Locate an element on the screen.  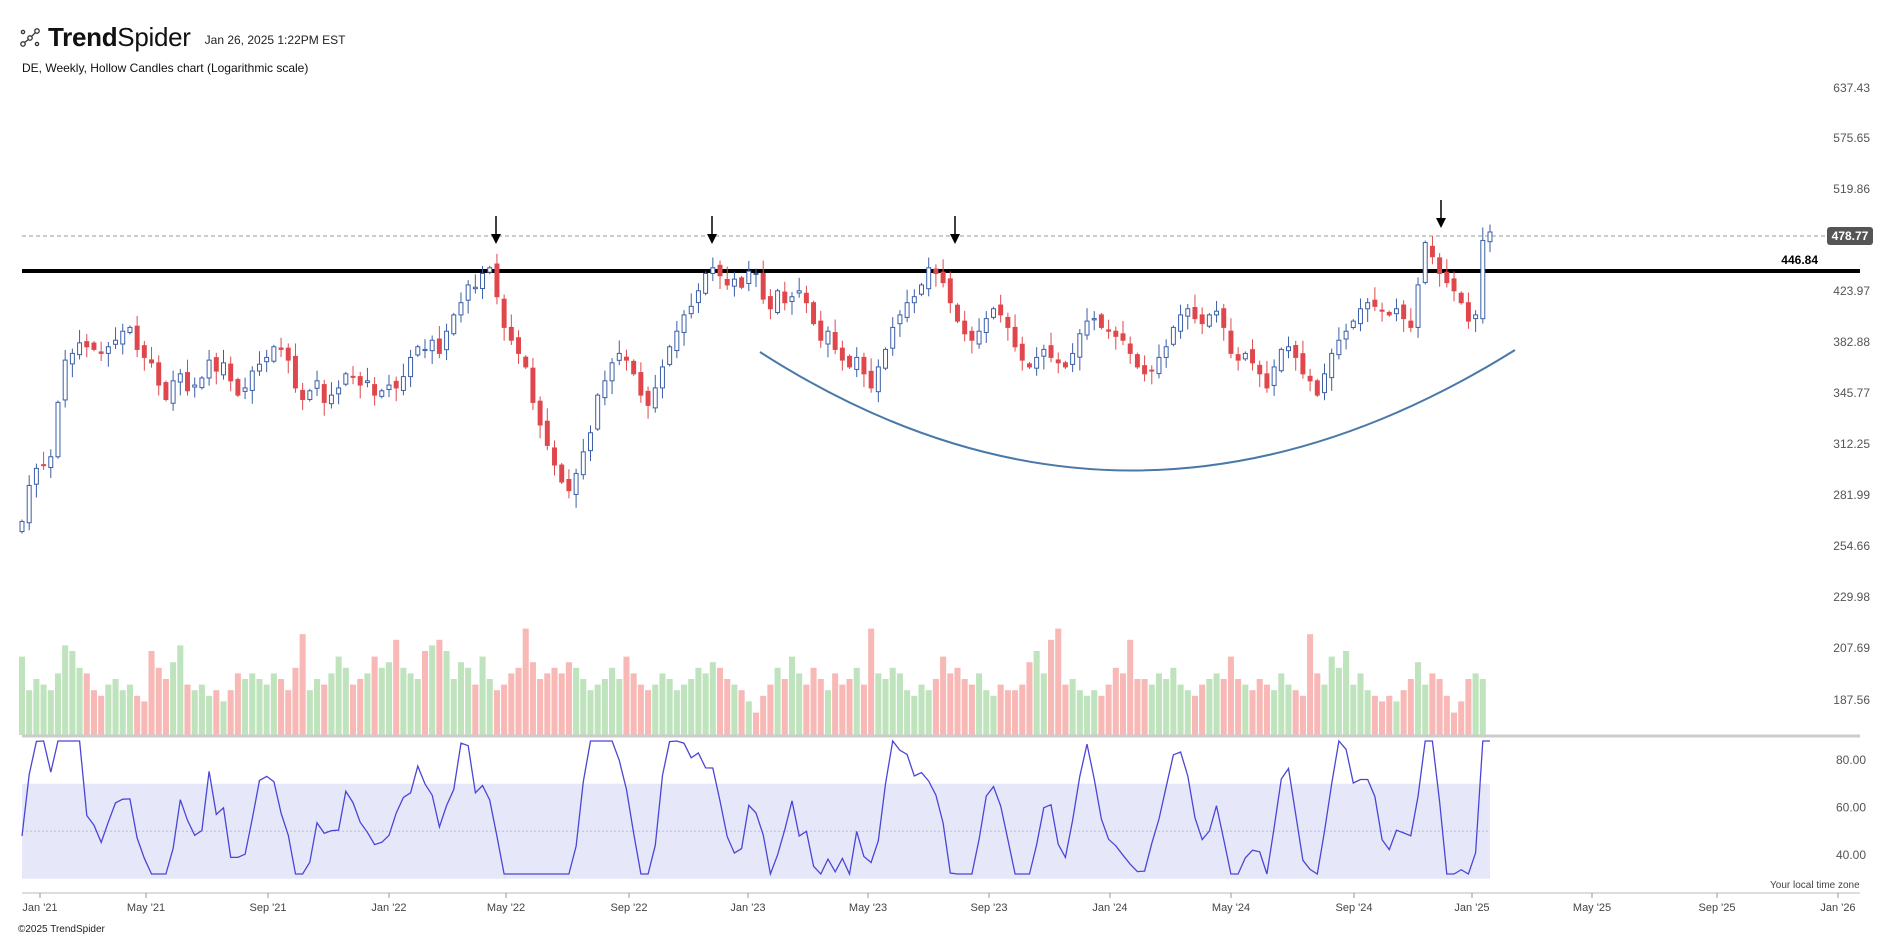
rsi-tick-label: 60.00 is located at coordinates (1851, 808).